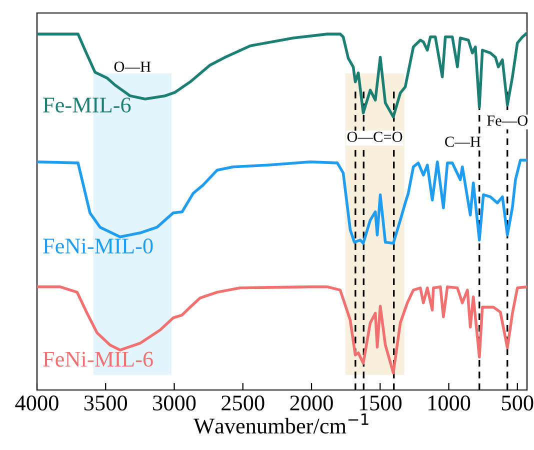 This screenshot has width=534, height=450. I want to click on x-tick-label: 2000, so click(311, 403).